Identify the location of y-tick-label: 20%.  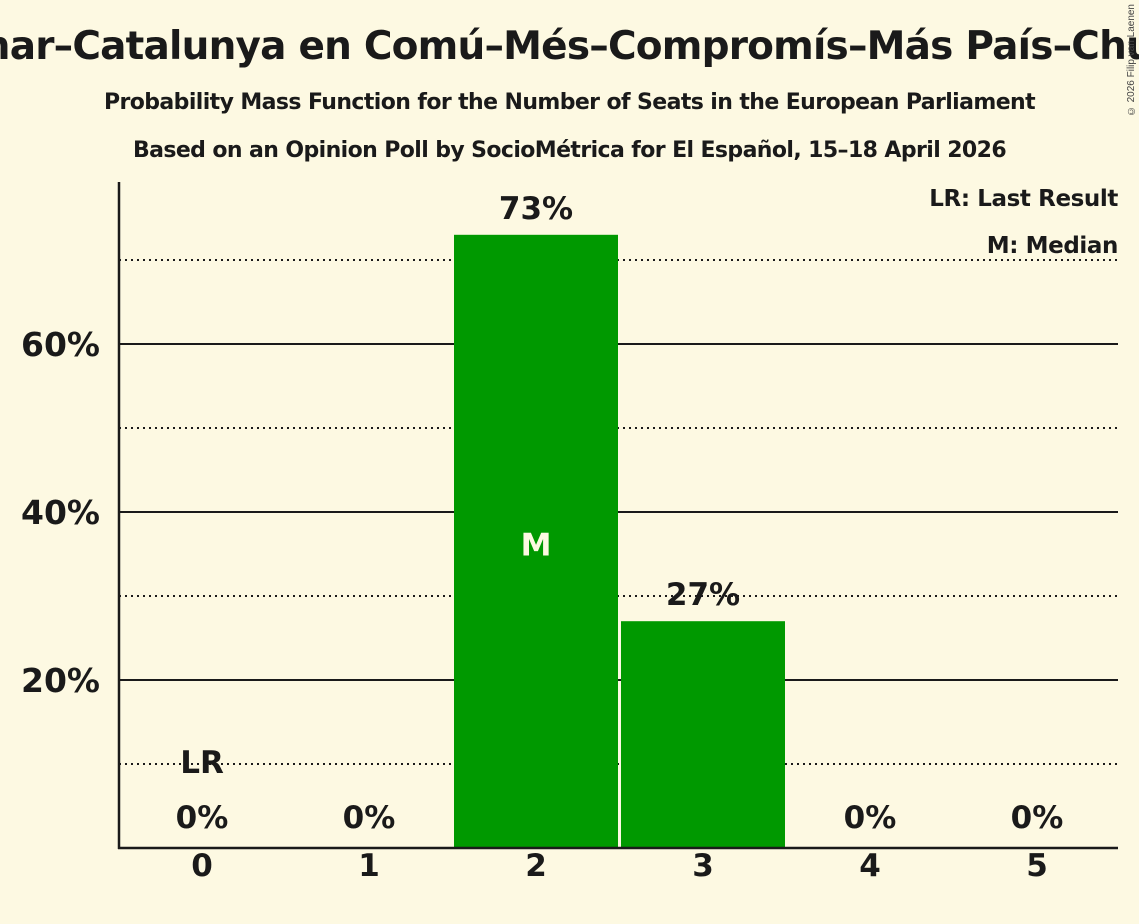
(60, 680).